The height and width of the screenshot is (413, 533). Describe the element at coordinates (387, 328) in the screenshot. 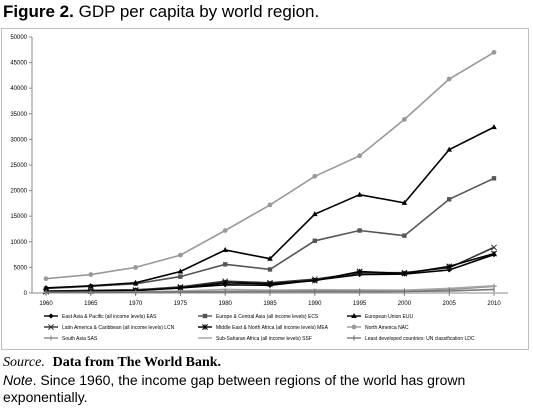

I see `legend-label: North America NAC` at that location.